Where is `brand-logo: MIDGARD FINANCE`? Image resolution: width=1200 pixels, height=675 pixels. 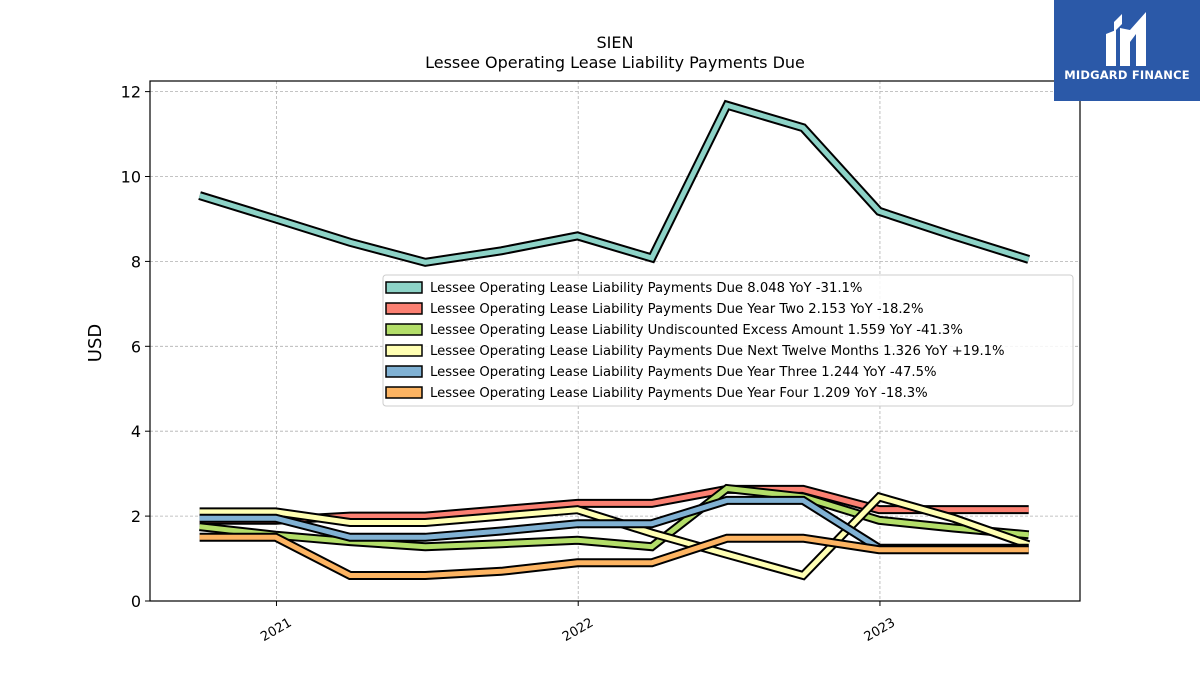
brand-logo: MIDGARD FINANCE is located at coordinates (1127, 50).